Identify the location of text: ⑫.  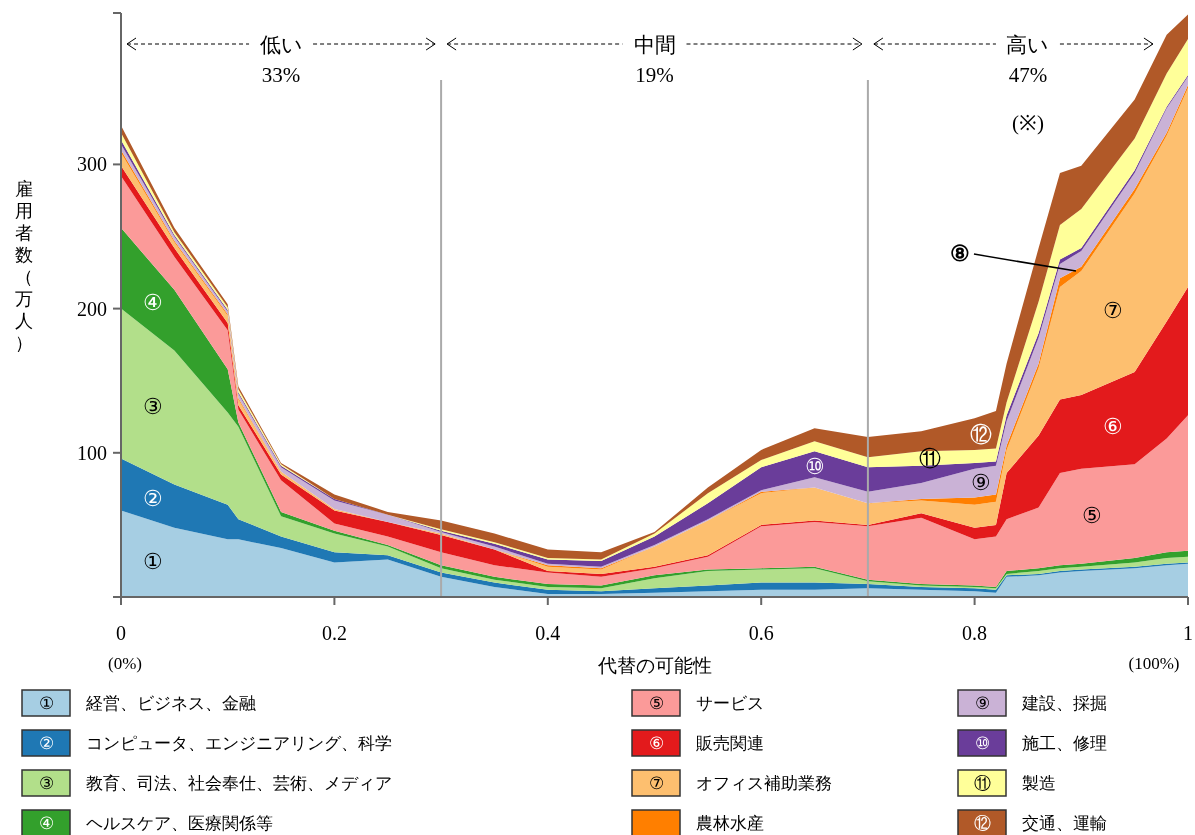
(982, 823).